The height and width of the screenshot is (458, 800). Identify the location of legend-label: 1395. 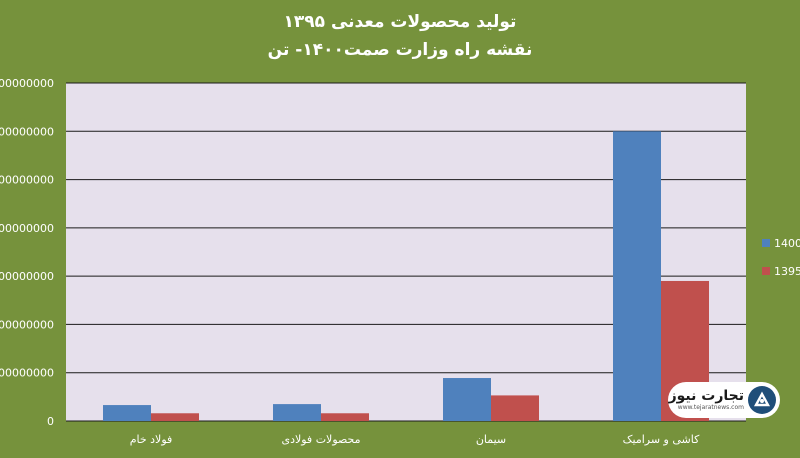
(787, 271).